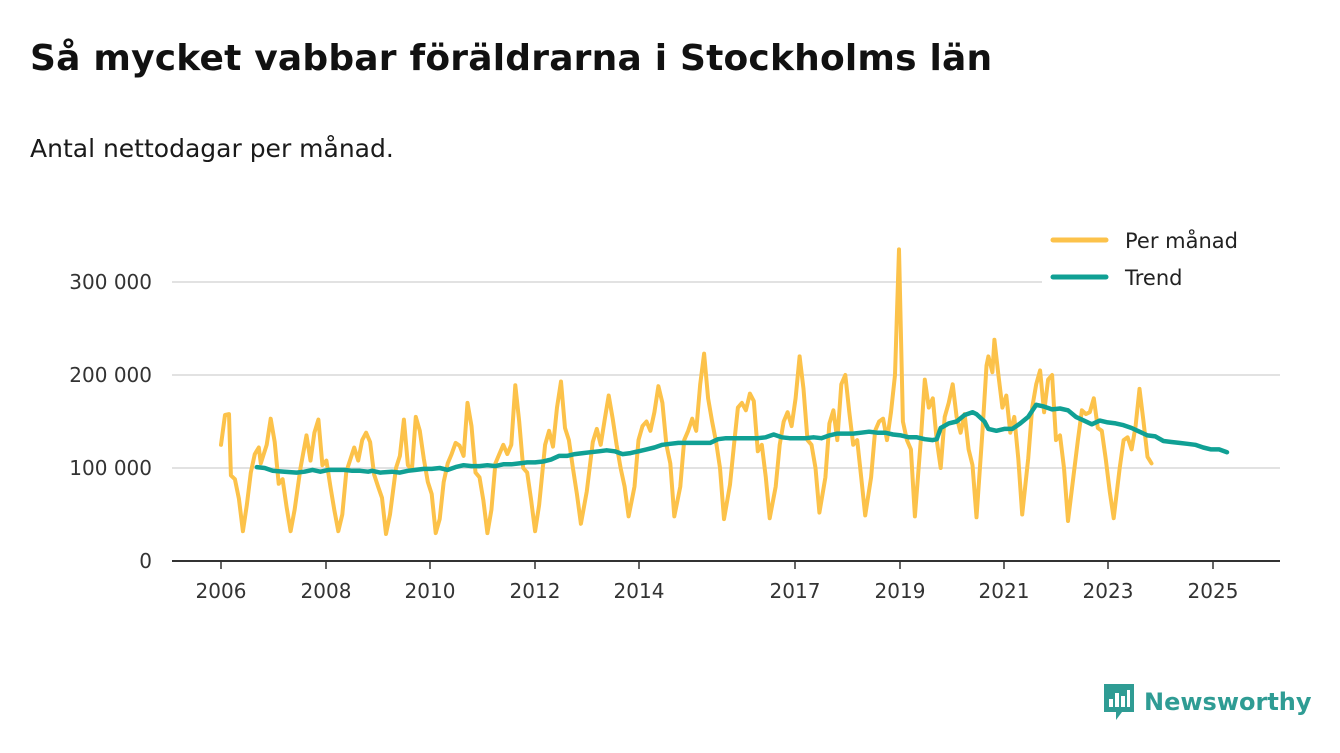  What do you see at coordinates (1228, 702) in the screenshot?
I see `brand-name: Newsworthy` at bounding box center [1228, 702].